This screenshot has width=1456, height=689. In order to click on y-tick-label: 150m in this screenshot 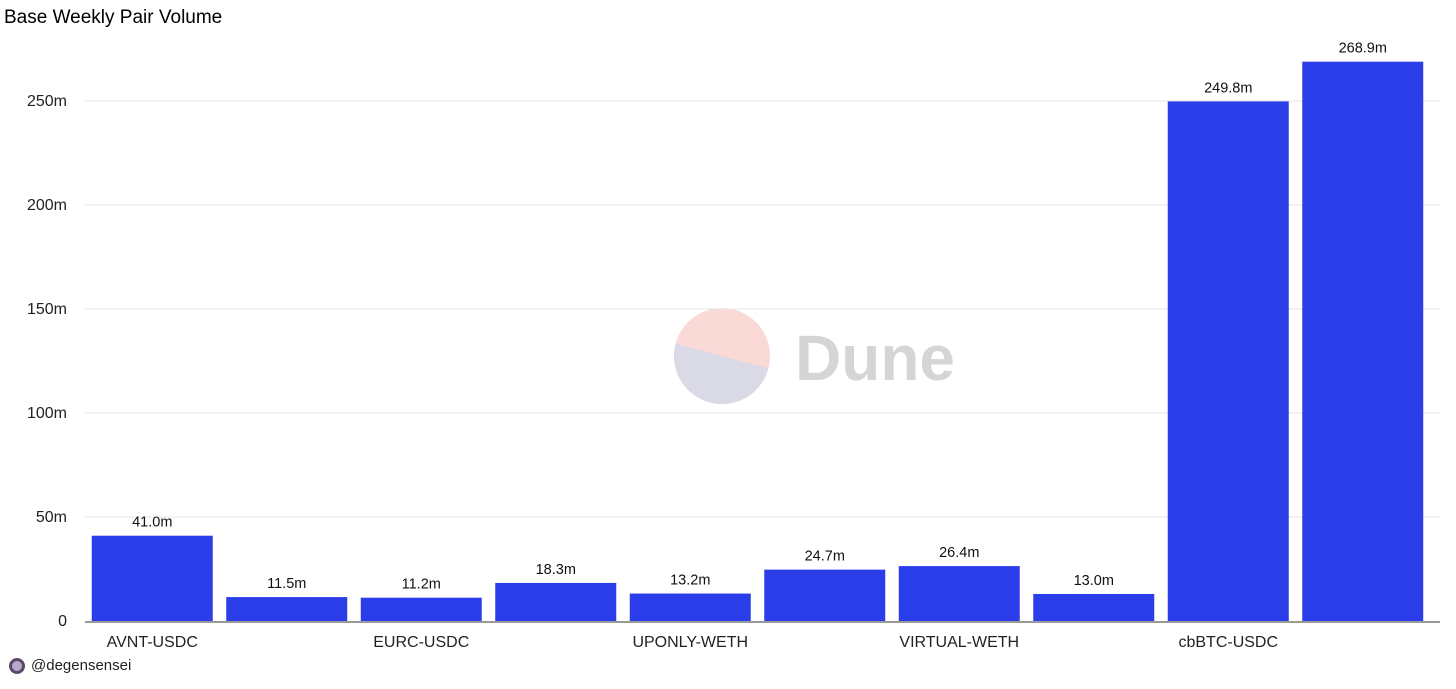, I will do `click(47, 309)`.